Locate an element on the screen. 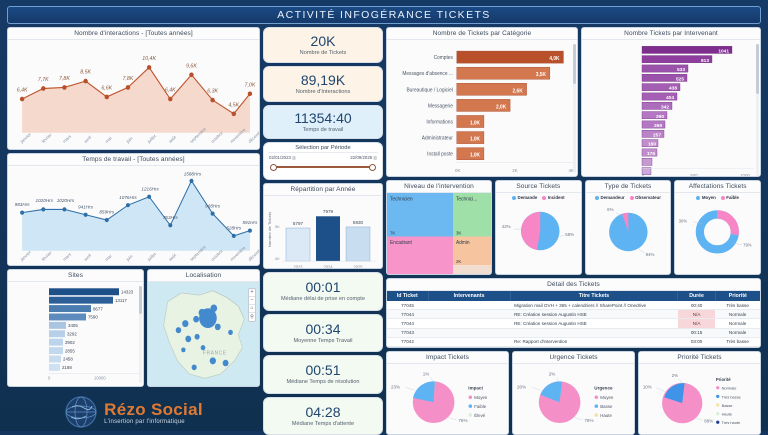  source-legend: Demande Incident is located at coordinates (538, 196).